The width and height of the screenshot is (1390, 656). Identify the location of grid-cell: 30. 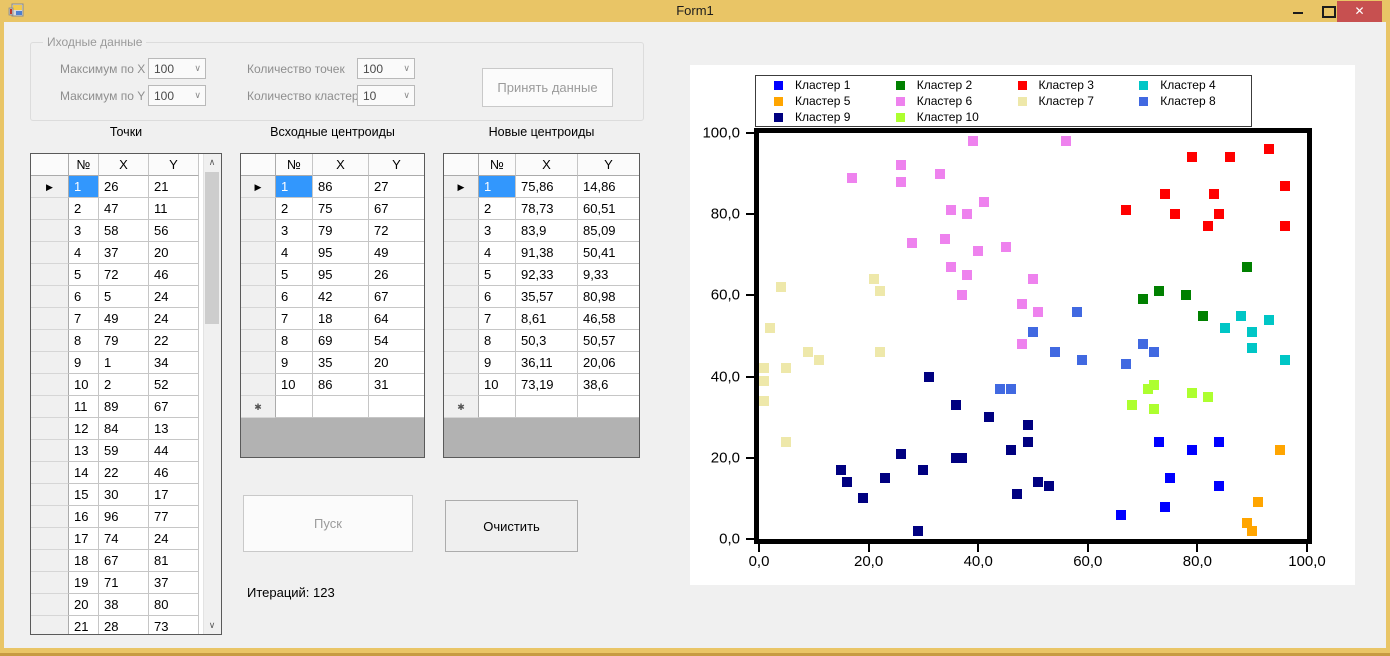
(124, 495).